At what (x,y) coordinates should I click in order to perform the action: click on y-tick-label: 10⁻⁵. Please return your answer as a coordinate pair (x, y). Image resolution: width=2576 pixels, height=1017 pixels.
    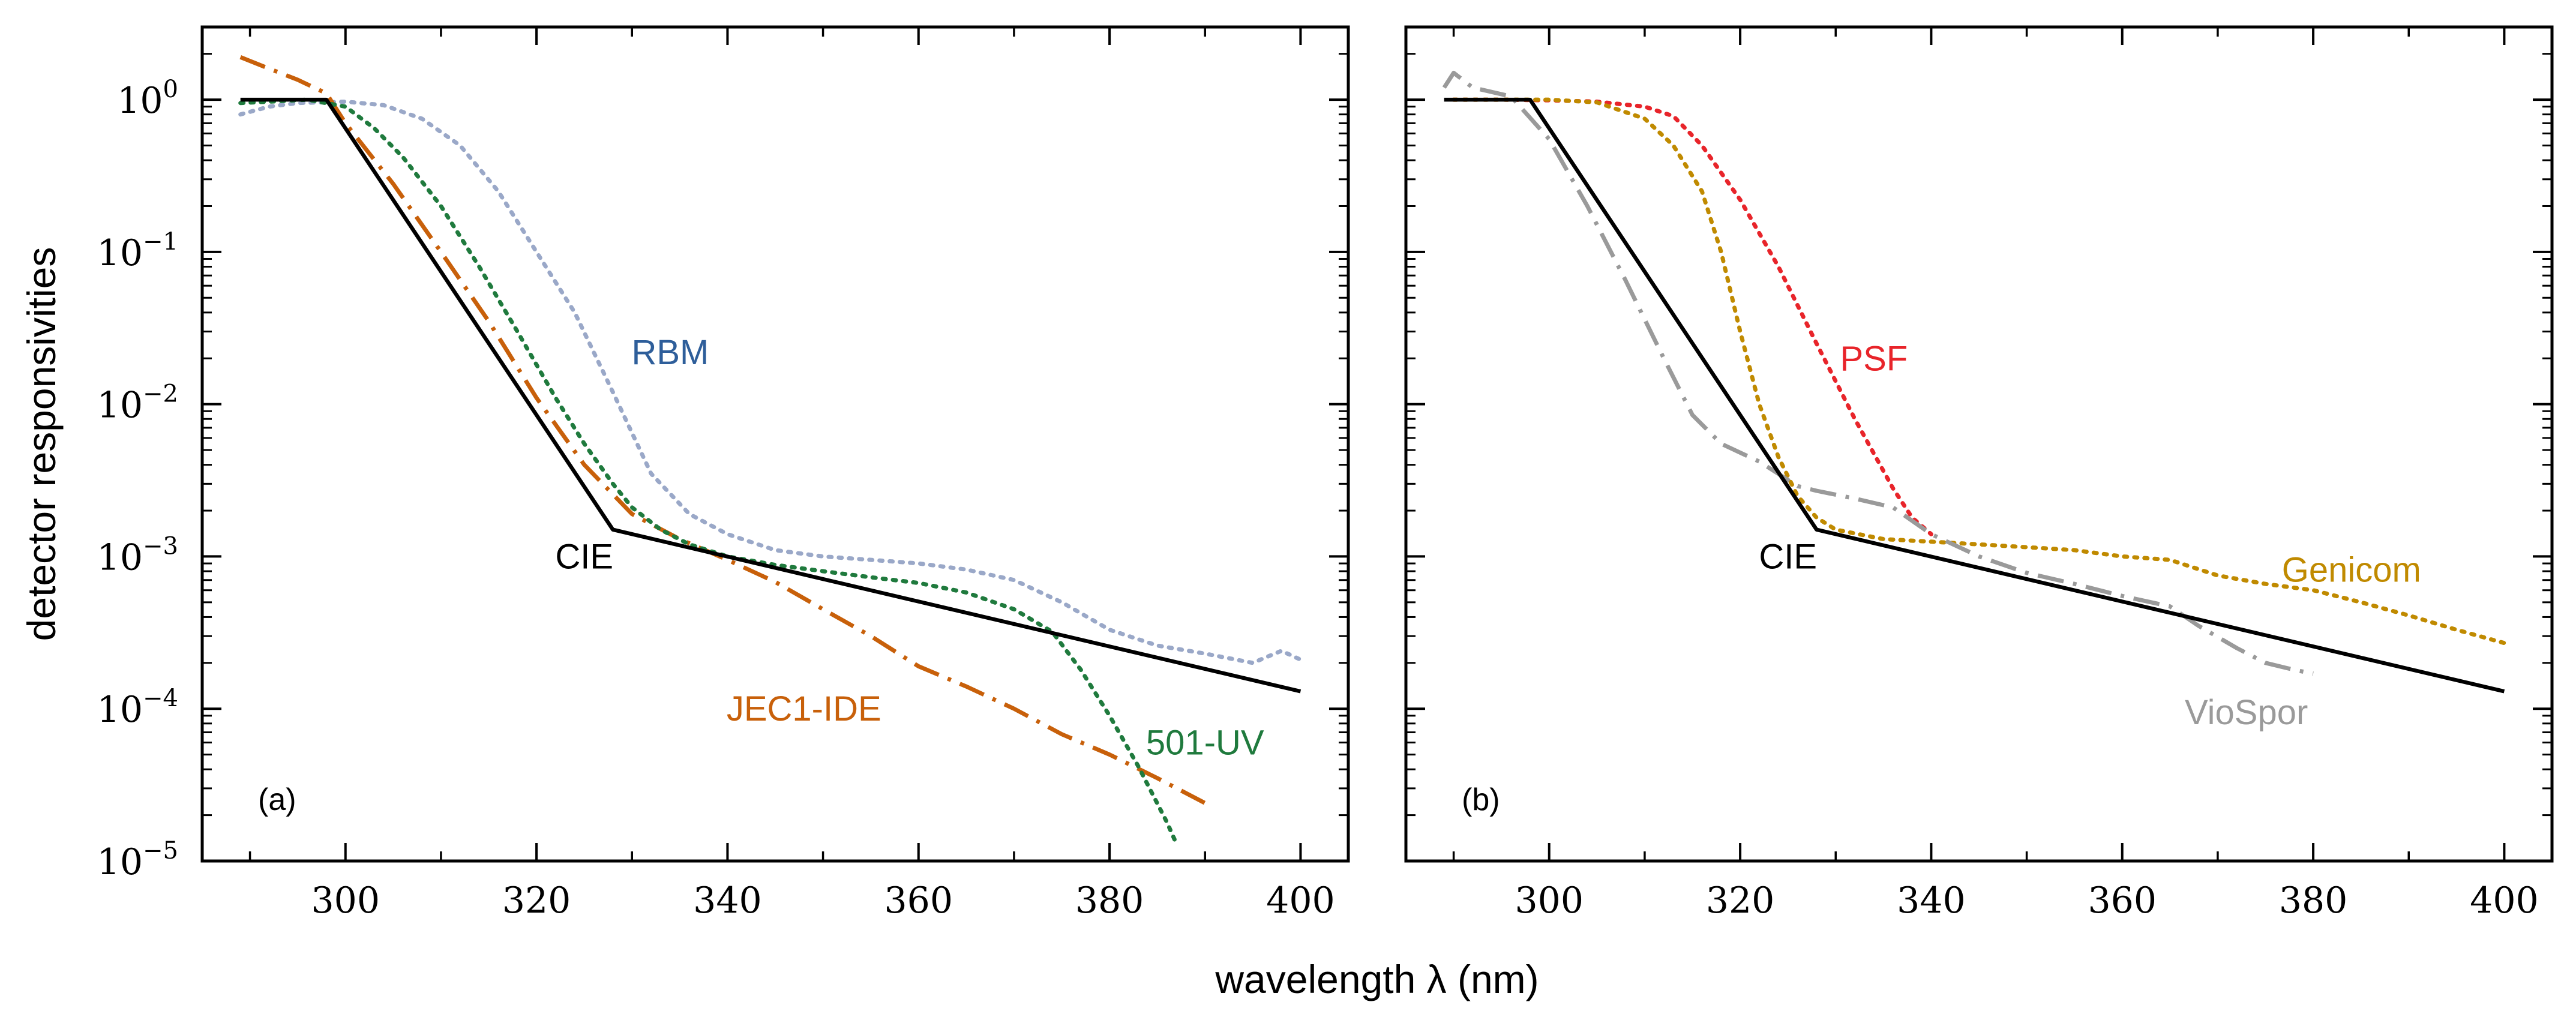
    Looking at the image, I should click on (137, 860).